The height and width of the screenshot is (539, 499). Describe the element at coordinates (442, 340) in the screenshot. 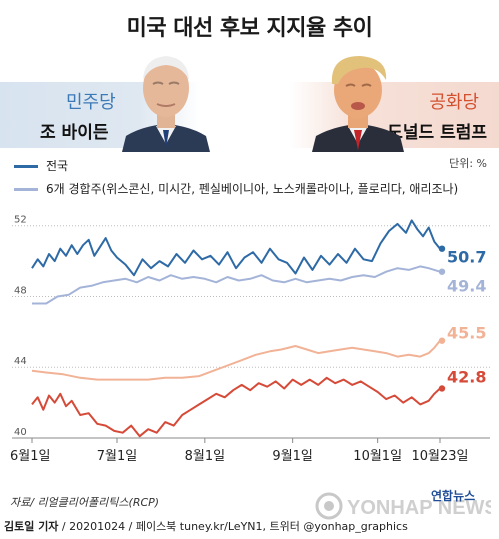

I see `end-point-trump-battleground` at that location.